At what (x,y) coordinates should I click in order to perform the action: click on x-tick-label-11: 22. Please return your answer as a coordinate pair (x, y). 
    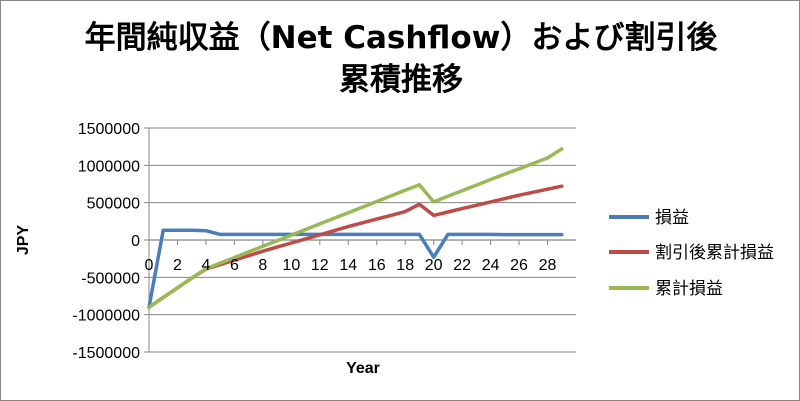
    Looking at the image, I should click on (462, 265).